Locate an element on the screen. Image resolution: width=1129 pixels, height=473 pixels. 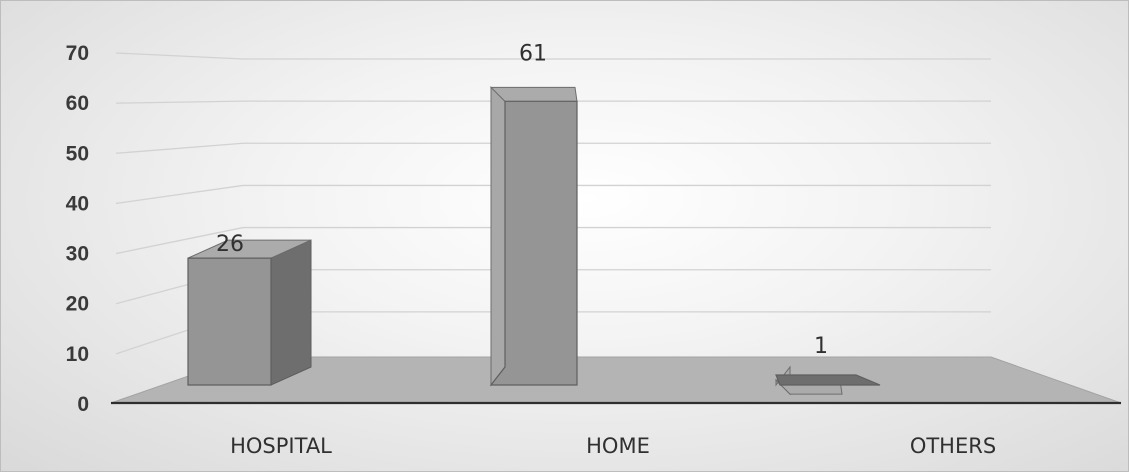
data-label: 61 is located at coordinates (533, 53).